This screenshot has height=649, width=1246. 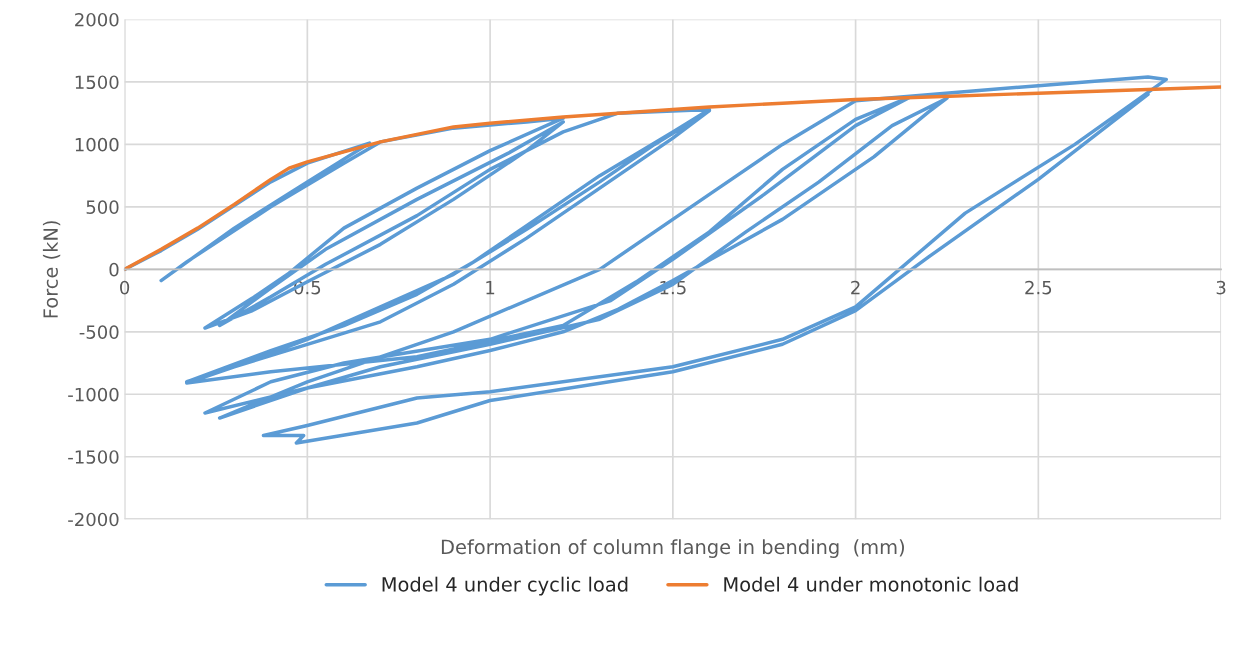 What do you see at coordinates (855, 287) in the screenshot?
I see `x-tick-label: 2` at bounding box center [855, 287].